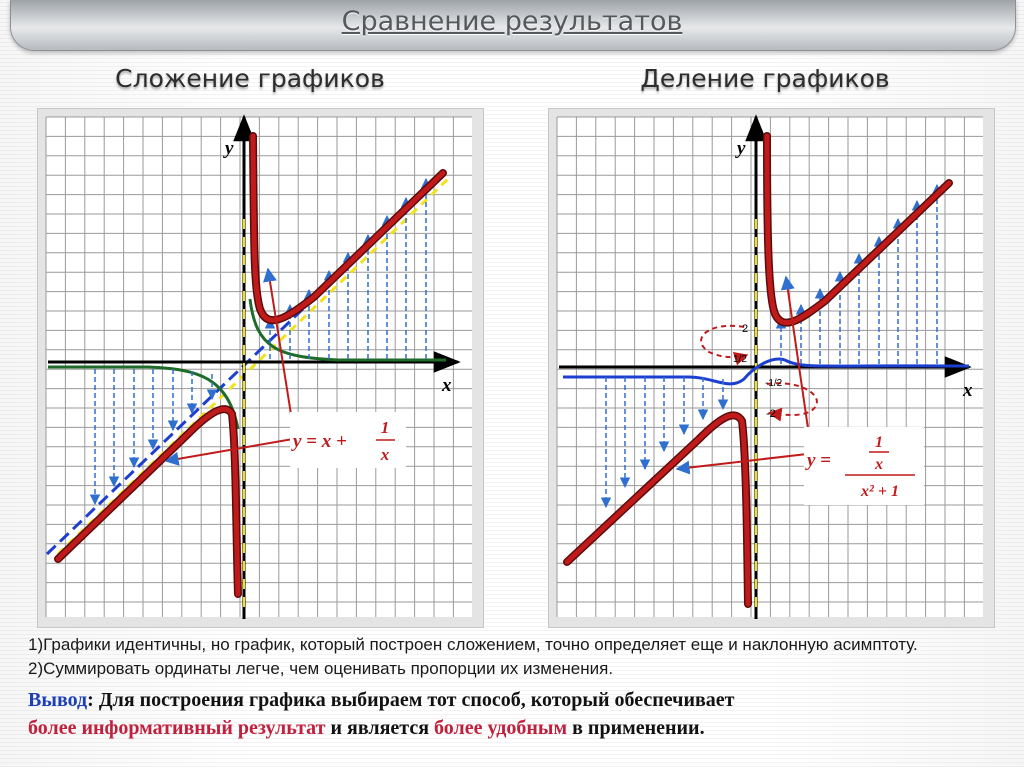 The image size is (1024, 767). Describe the element at coordinates (501, 728) in the screenshot. I see `conclusion-red-2: более удобным` at that location.